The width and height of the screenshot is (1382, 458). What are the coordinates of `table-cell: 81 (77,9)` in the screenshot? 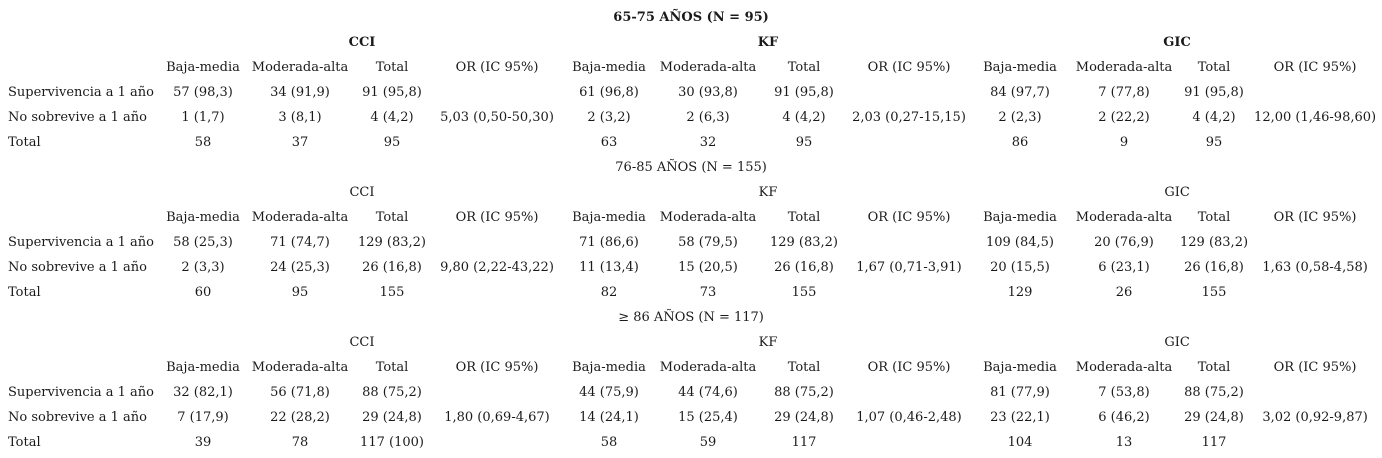 It's located at (1020, 392).